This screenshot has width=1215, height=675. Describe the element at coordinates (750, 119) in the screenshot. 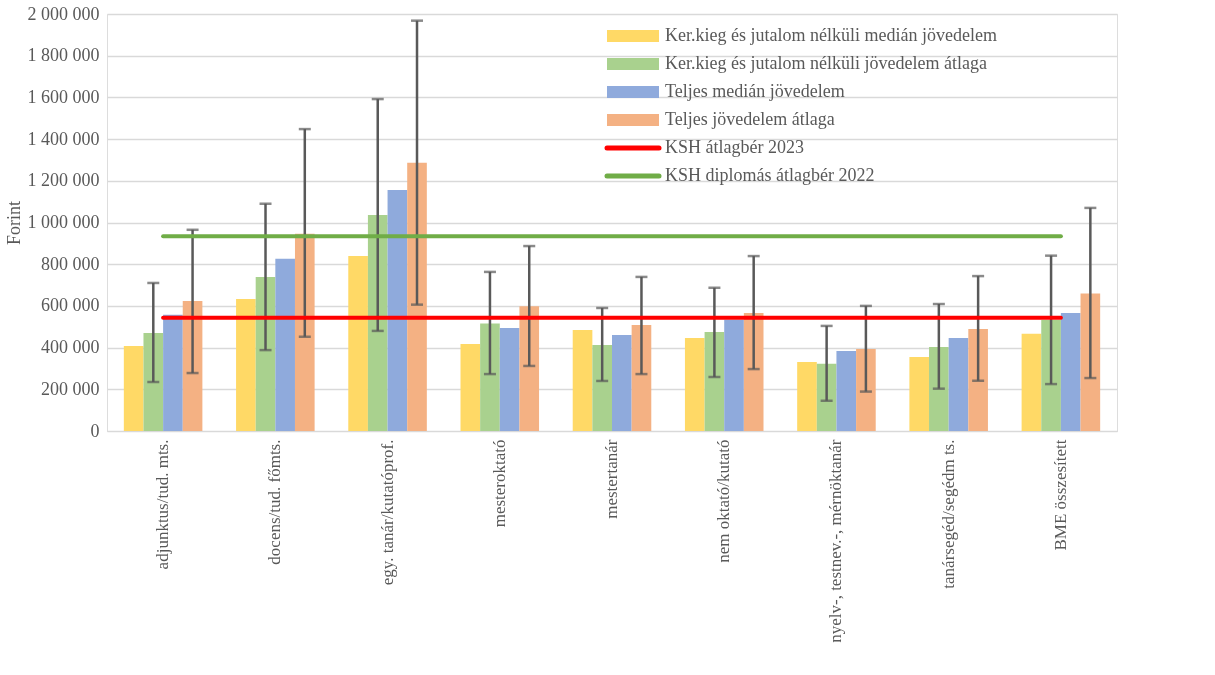

I see `legend-label: Teljes jövedelem átlaga` at that location.